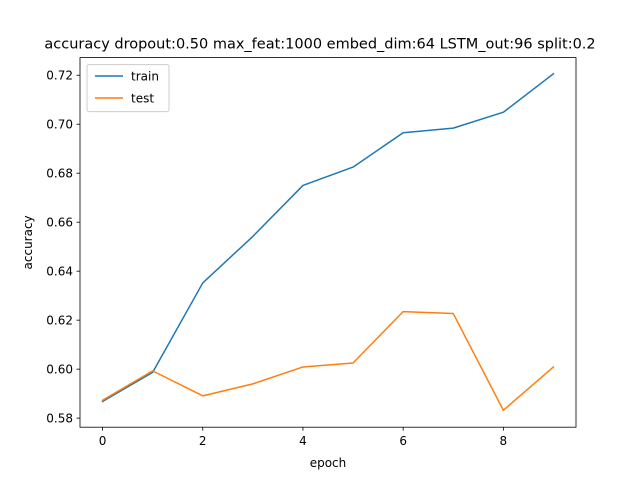 This screenshot has height=480, width=640. Describe the element at coordinates (303, 441) in the screenshot. I see `x-tick-label: 4` at that location.